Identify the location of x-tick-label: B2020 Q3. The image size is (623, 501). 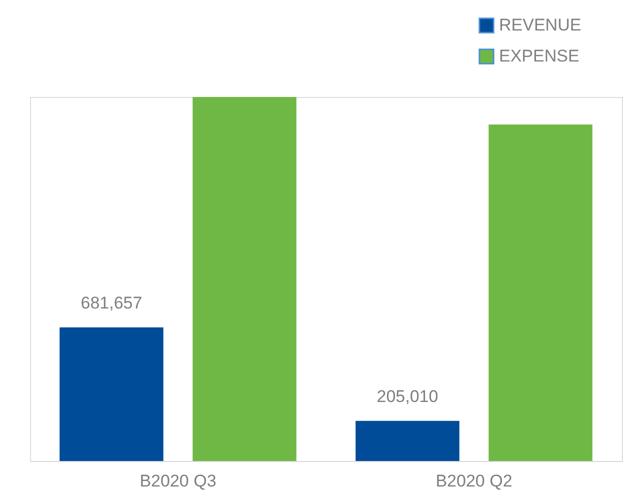
(178, 481).